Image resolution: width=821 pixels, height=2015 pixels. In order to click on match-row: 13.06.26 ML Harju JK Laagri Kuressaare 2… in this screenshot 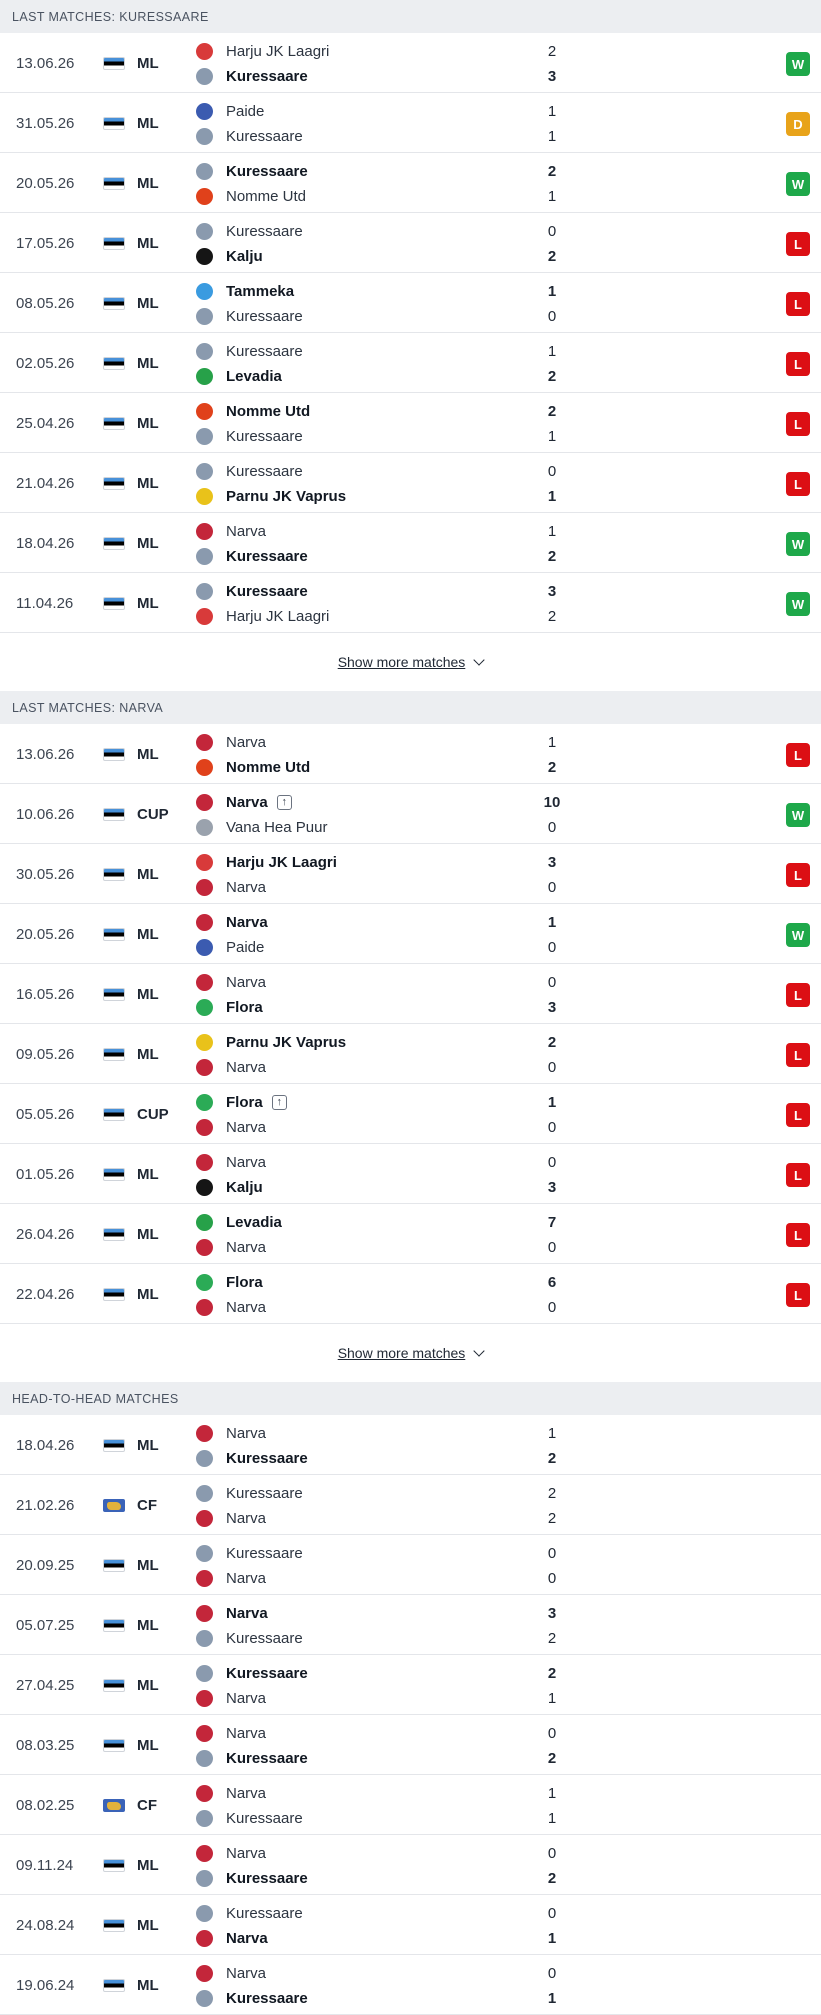, I will do `click(410, 63)`.